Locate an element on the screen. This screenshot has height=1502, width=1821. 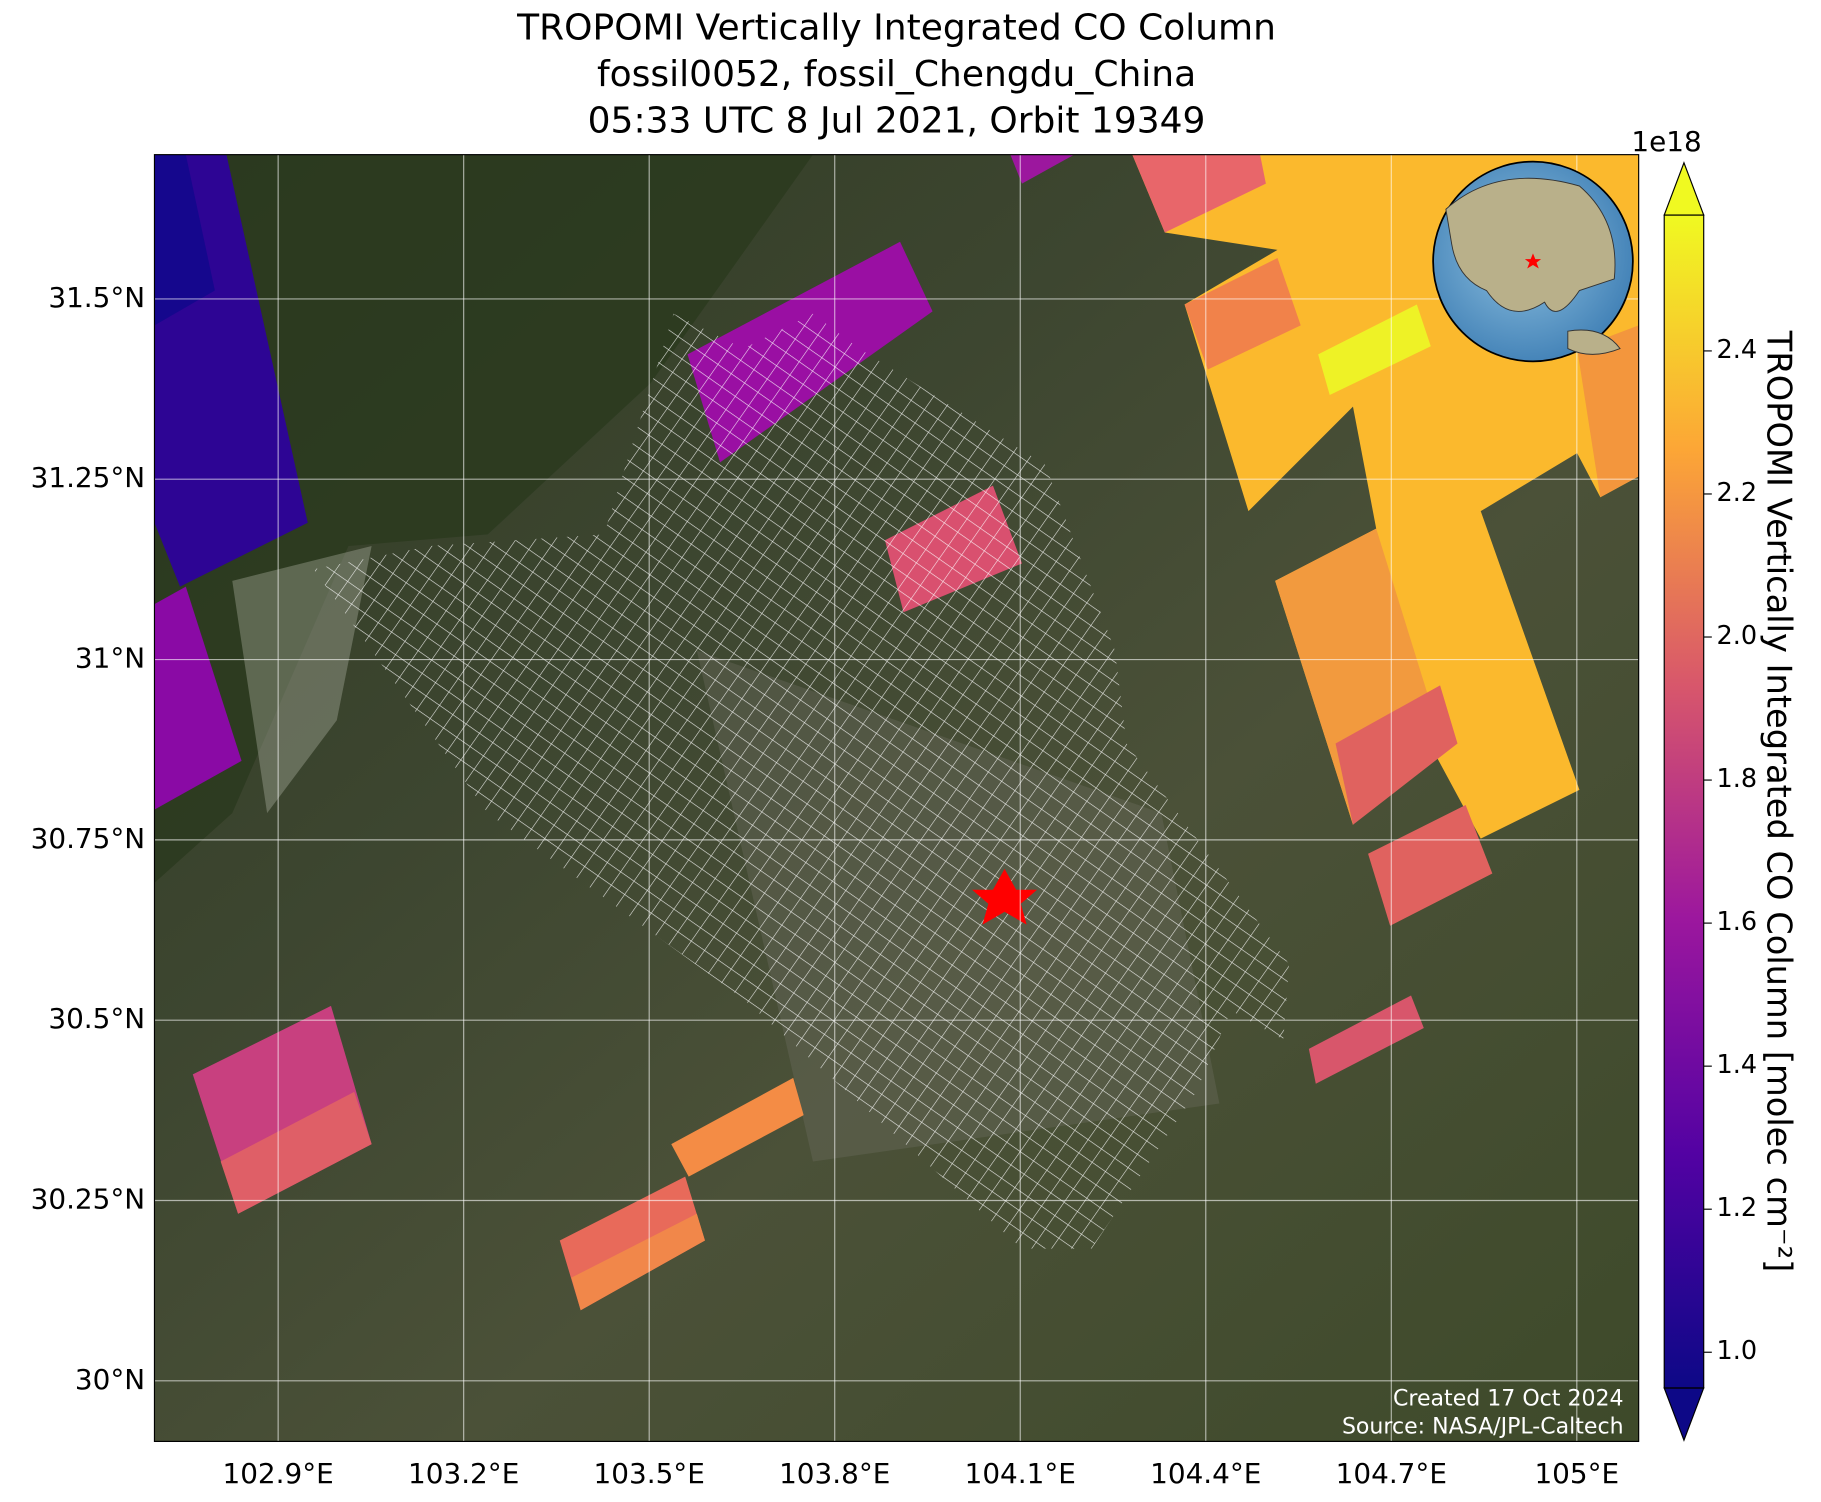
x-tick-label: 102.9°E is located at coordinates (277, 1473).